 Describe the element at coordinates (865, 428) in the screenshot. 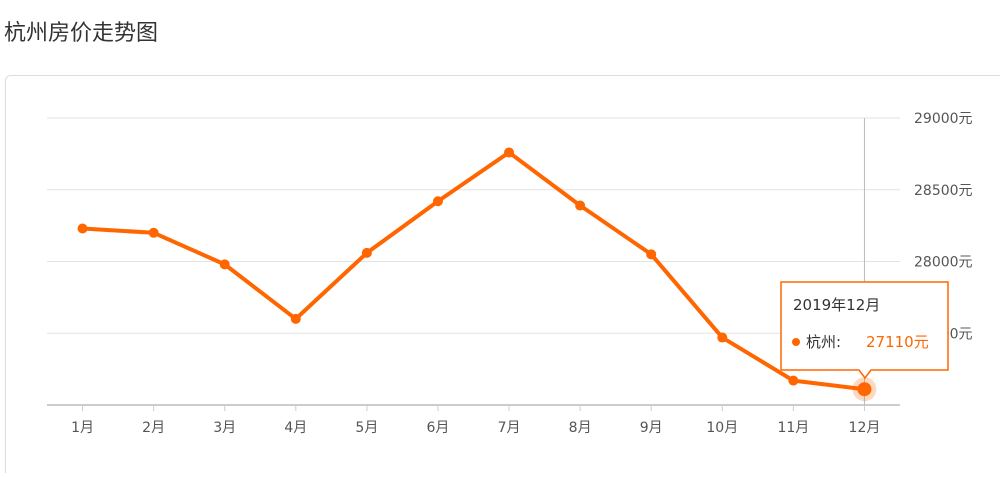

I see `x-tick-label: 12月` at that location.